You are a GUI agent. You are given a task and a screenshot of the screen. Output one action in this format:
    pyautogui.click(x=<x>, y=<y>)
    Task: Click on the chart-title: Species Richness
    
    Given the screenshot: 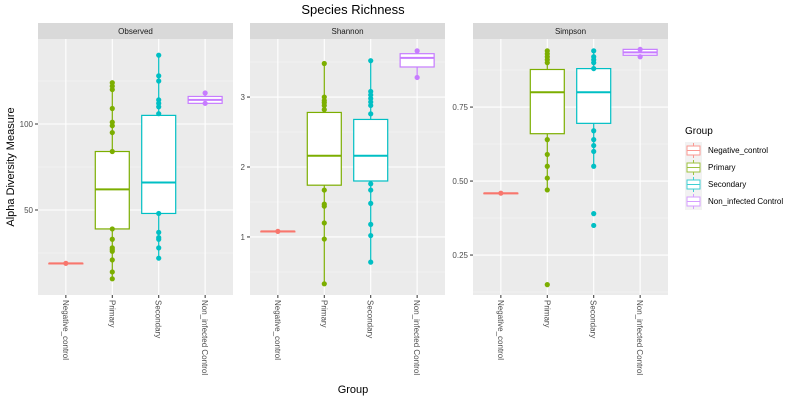 What is the action you would take?
    pyautogui.click(x=353, y=9)
    